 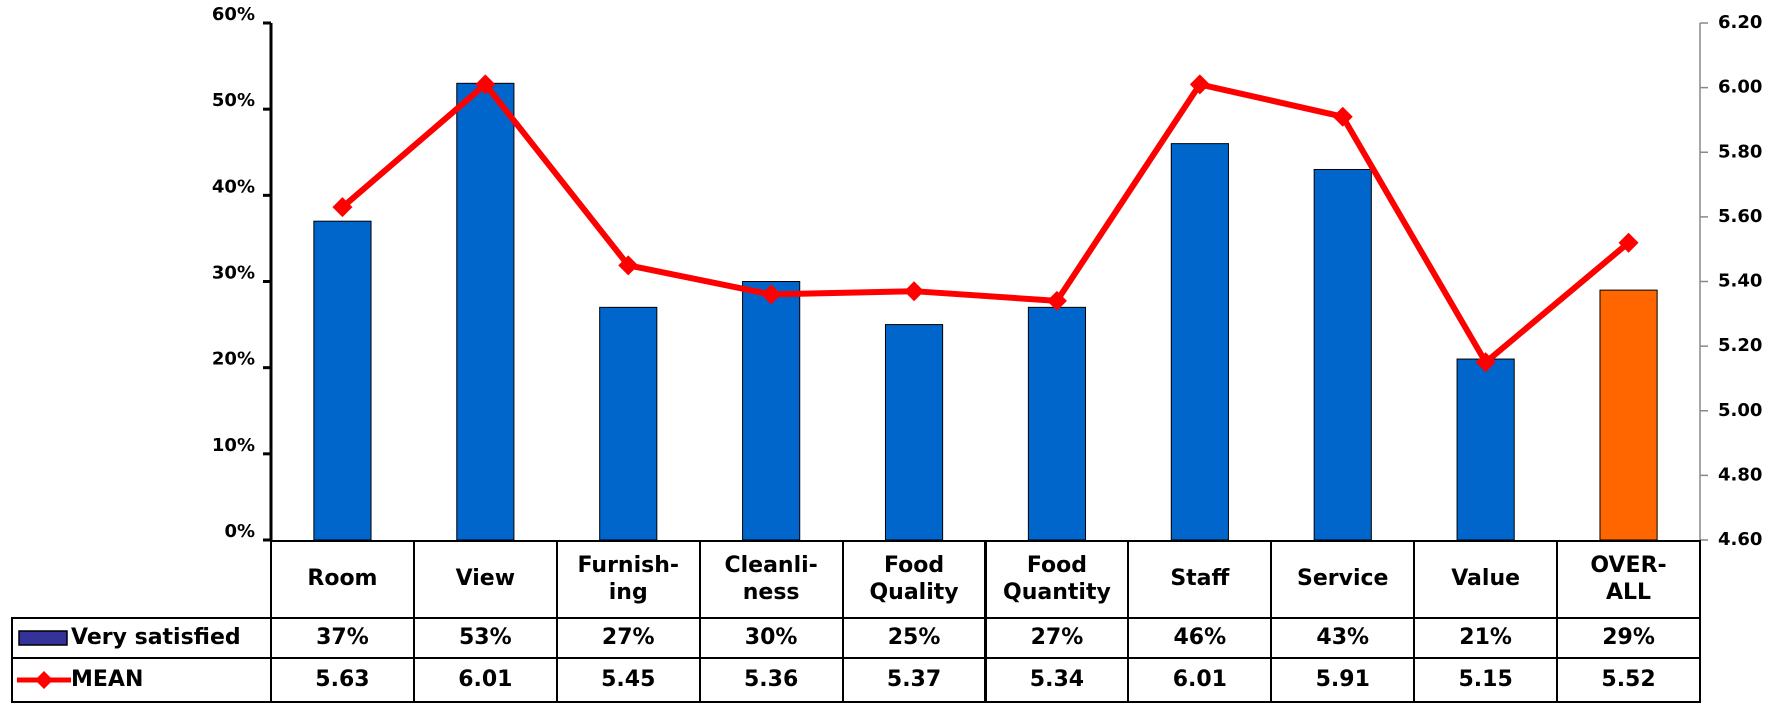 What do you see at coordinates (628, 680) in the screenshot?
I see `table-value-cell: 5.45` at bounding box center [628, 680].